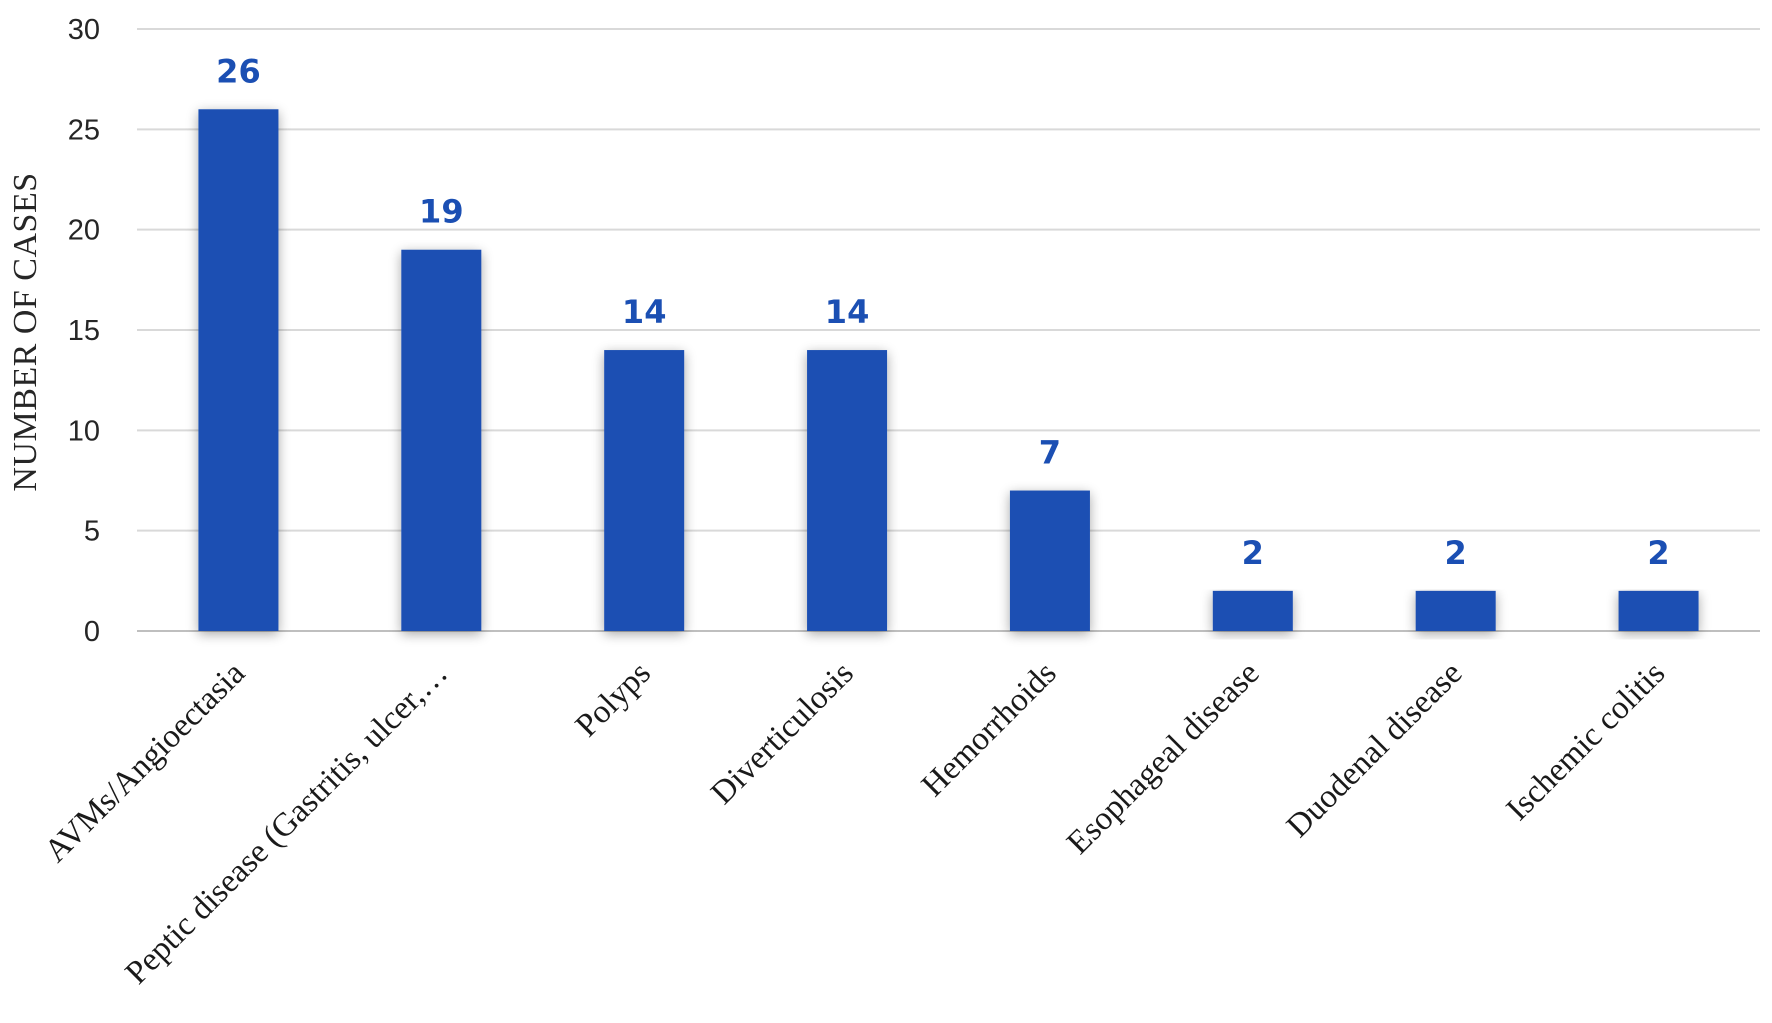 This screenshot has height=1023, width=1772. I want to click on y-tick-label: 15, so click(84, 331).